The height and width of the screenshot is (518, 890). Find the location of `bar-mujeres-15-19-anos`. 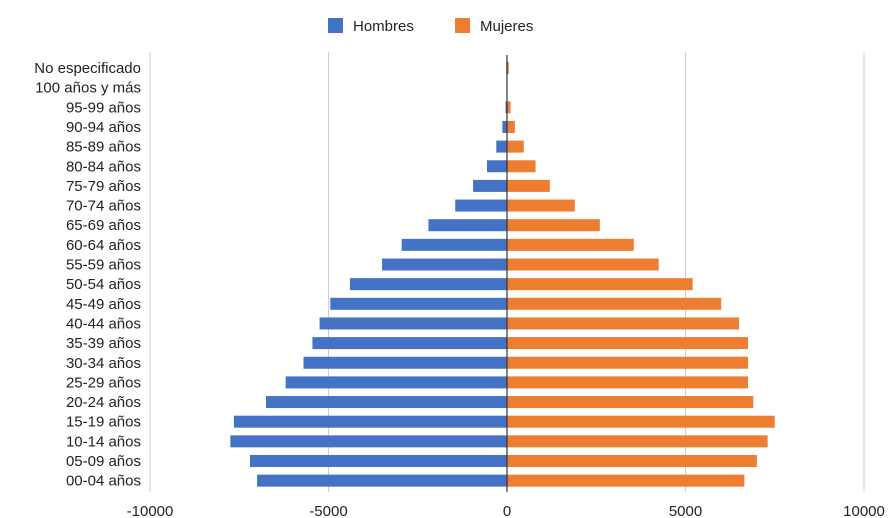

bar-mujeres-15-19-anos is located at coordinates (641, 421).